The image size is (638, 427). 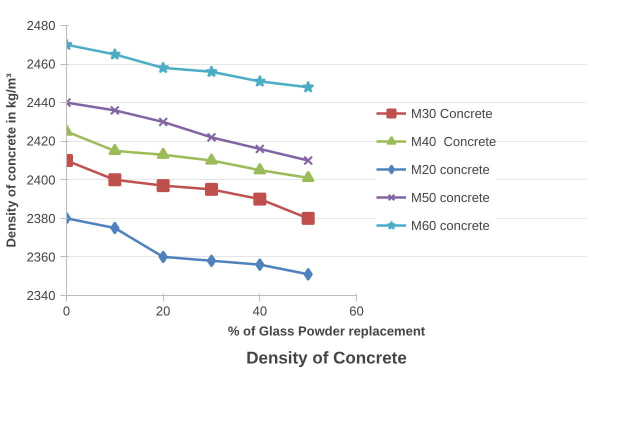 What do you see at coordinates (11, 160) in the screenshot?
I see `y-axis-title: Density of concrete in kg/m³` at bounding box center [11, 160].